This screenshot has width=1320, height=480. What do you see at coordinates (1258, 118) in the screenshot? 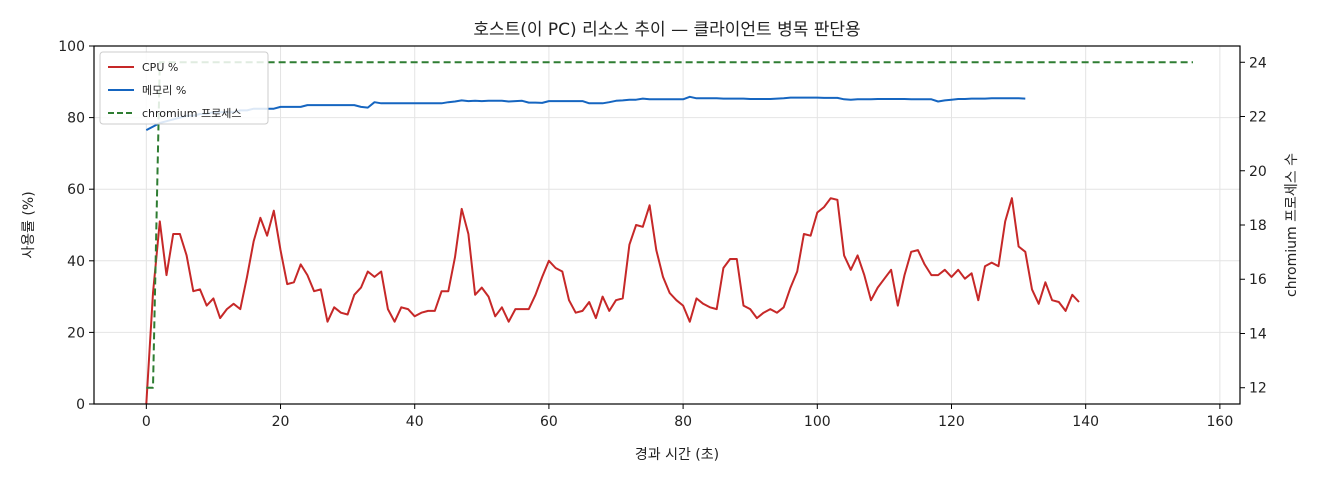
I see `y2-tick-label: 22` at bounding box center [1258, 118].